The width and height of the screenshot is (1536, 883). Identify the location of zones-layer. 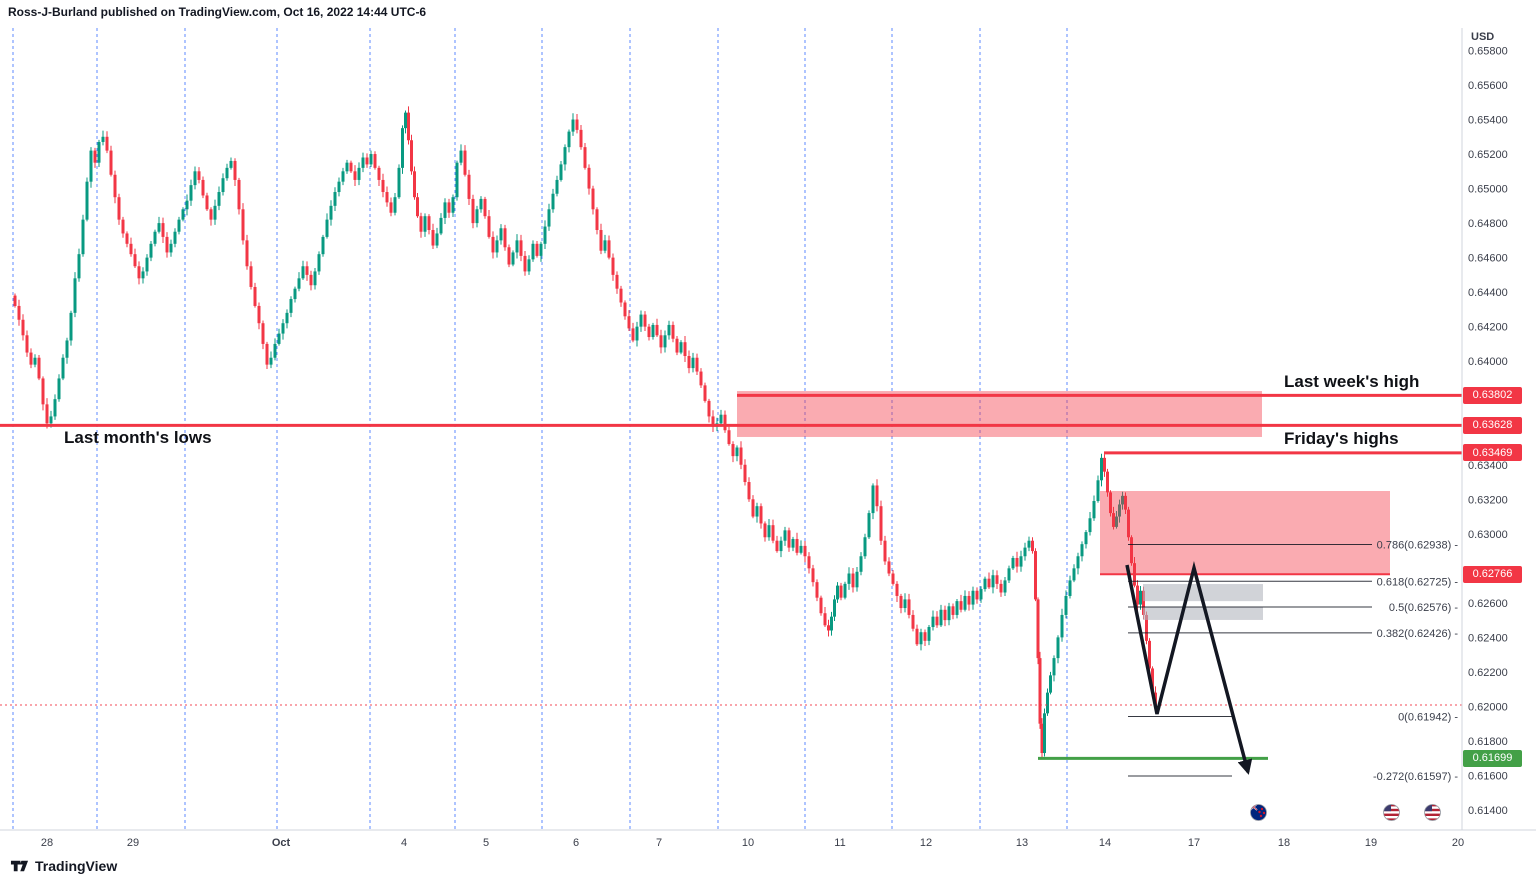
(1063, 505).